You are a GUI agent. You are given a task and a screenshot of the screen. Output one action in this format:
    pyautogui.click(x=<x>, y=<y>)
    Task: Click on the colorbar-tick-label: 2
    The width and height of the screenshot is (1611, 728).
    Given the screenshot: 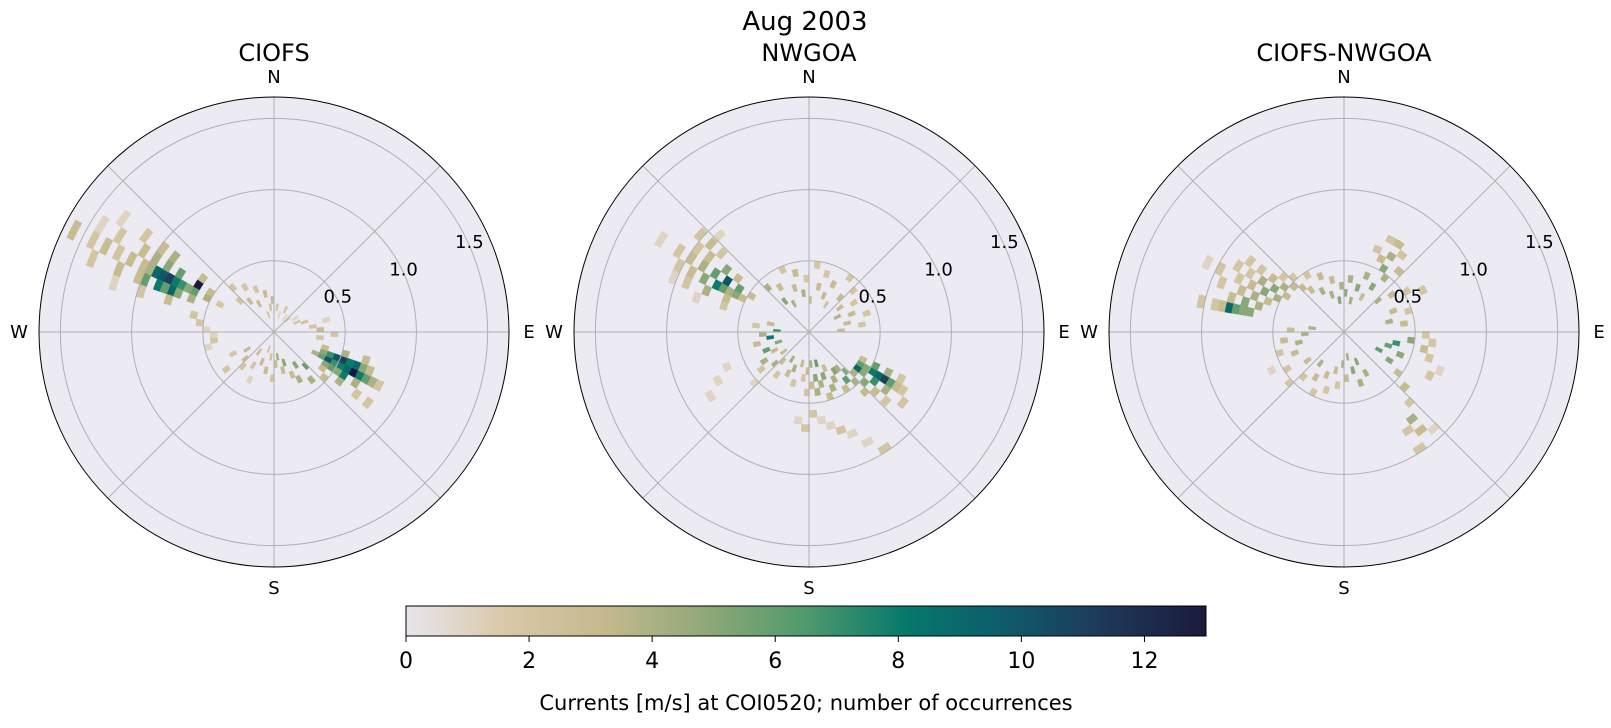 What is the action you would take?
    pyautogui.click(x=529, y=661)
    